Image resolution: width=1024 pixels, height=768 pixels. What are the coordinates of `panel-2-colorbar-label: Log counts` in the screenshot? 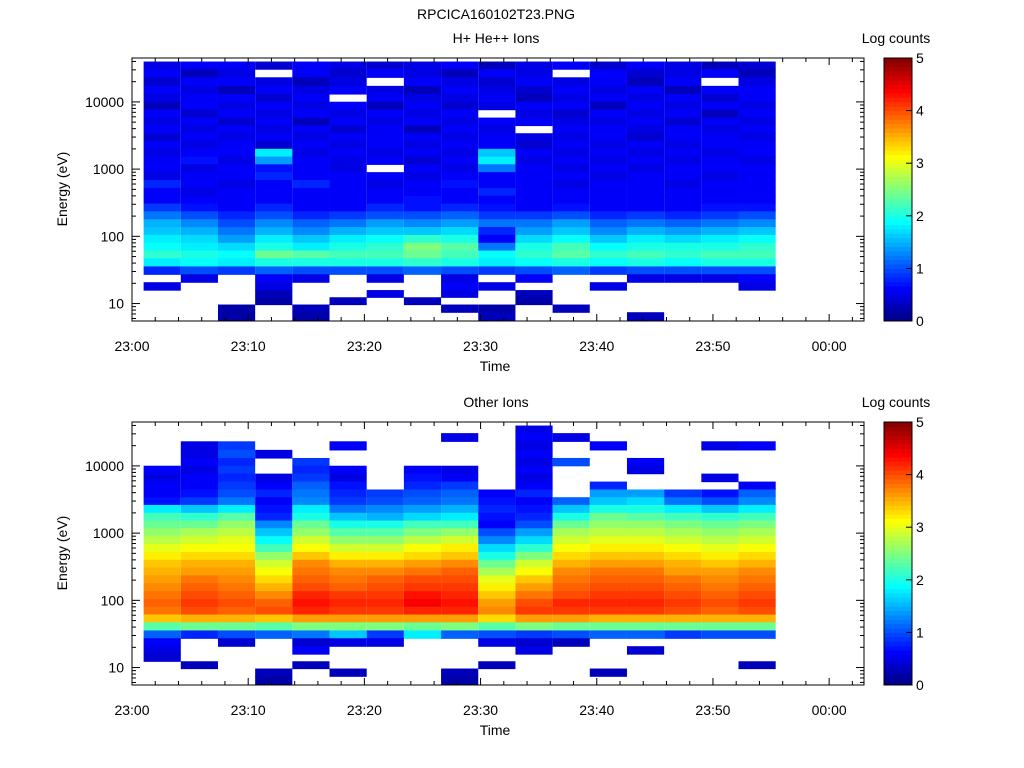 It's located at (896, 402).